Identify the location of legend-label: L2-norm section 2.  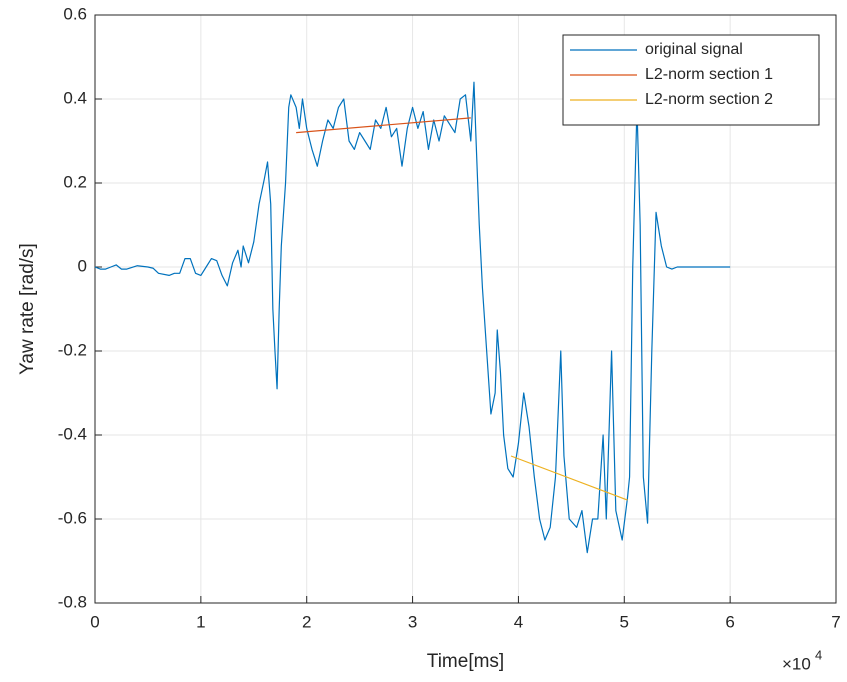
(709, 99).